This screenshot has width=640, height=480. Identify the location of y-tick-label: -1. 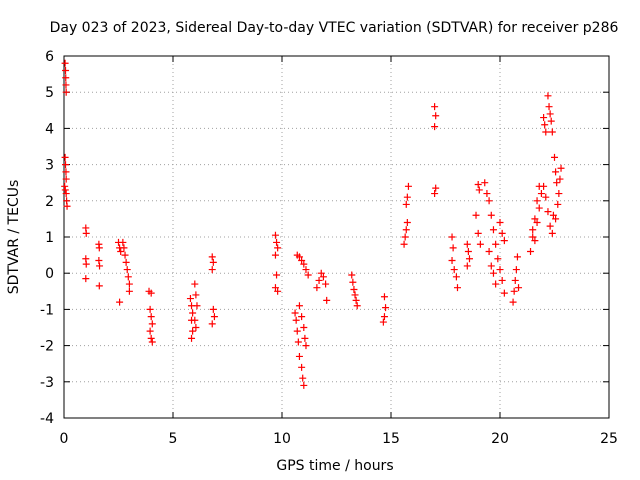
(47, 310).